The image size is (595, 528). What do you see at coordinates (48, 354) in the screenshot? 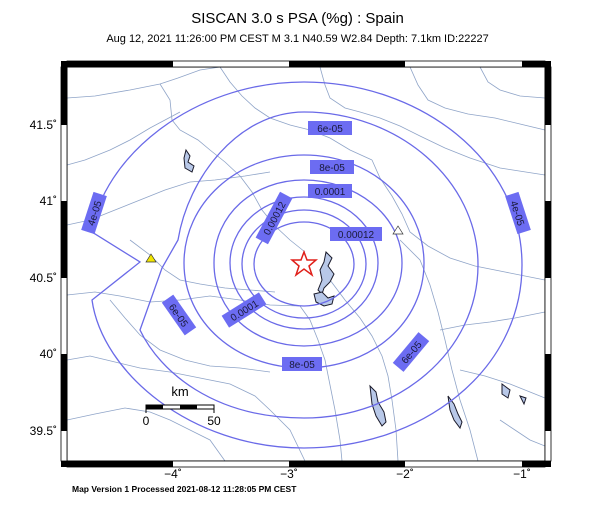
I see `lat-tick: 40˚` at bounding box center [48, 354].